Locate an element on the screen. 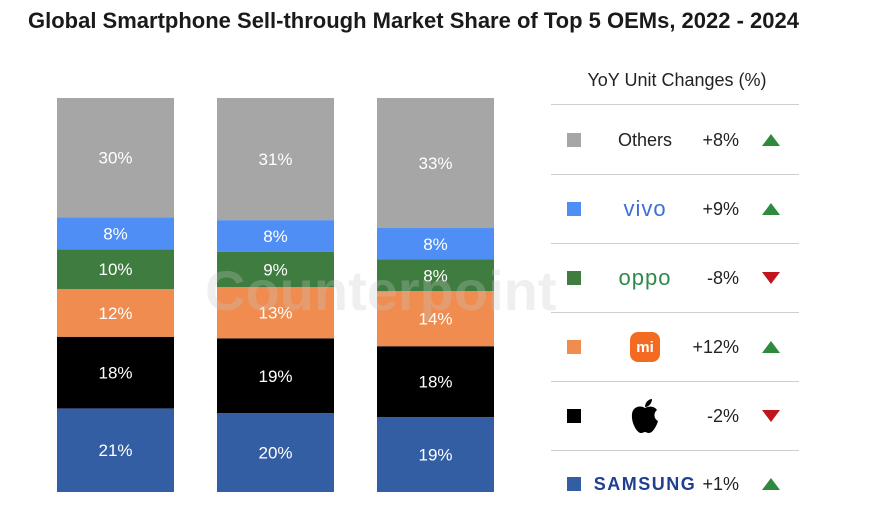 This screenshot has height=517, width=870. watermark: Counterpoint is located at coordinates (381, 290).